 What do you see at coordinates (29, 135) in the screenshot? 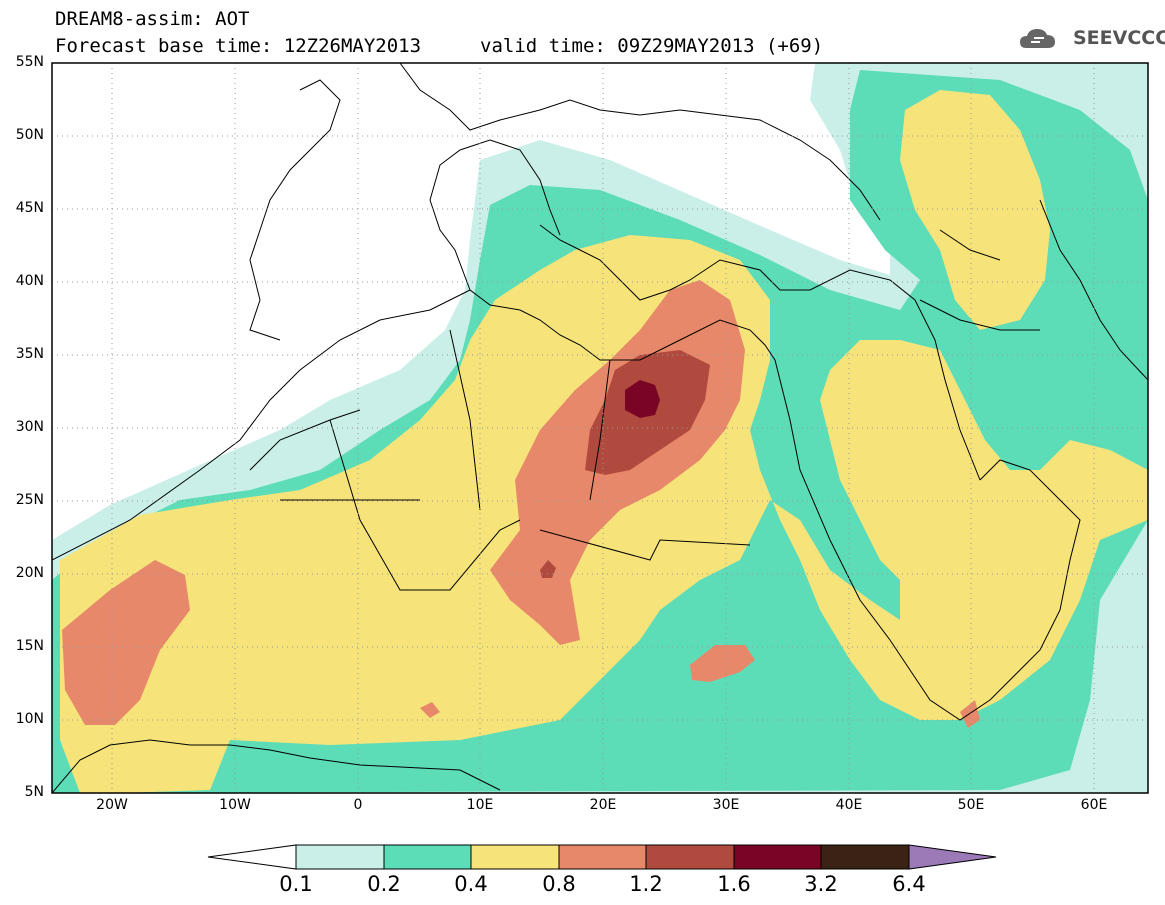
I see `lat-label: 50N` at bounding box center [29, 135].